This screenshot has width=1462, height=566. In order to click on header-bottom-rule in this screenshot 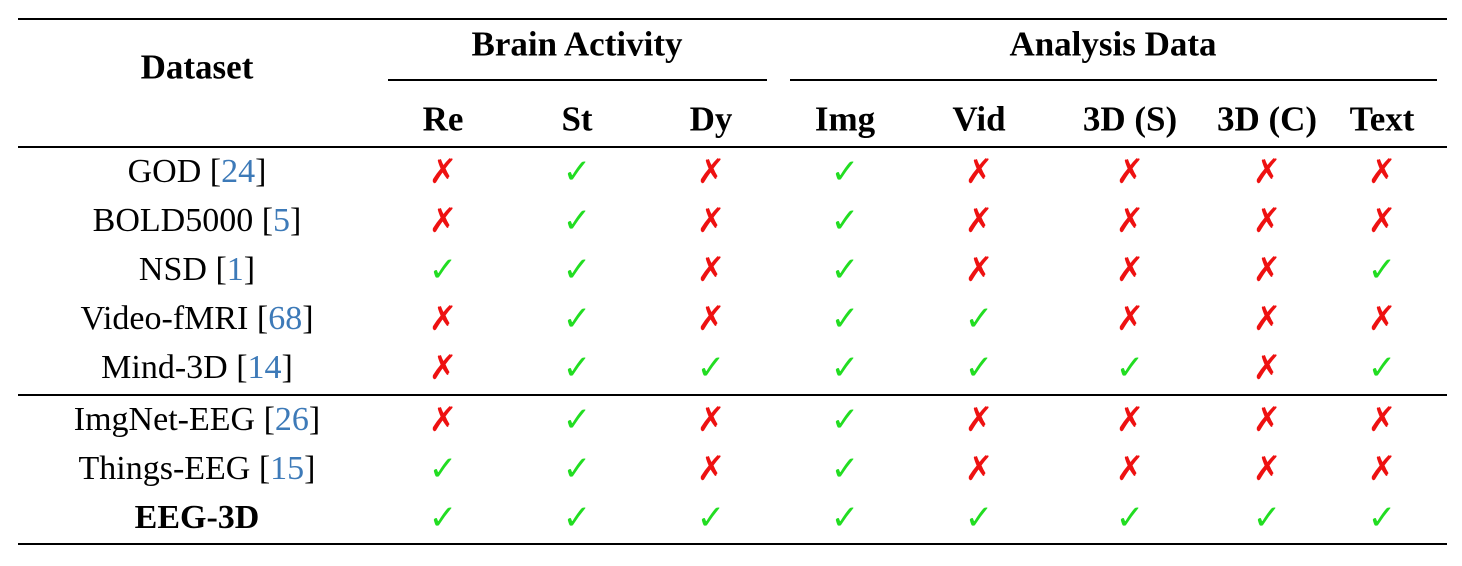, I will do `click(732, 147)`.